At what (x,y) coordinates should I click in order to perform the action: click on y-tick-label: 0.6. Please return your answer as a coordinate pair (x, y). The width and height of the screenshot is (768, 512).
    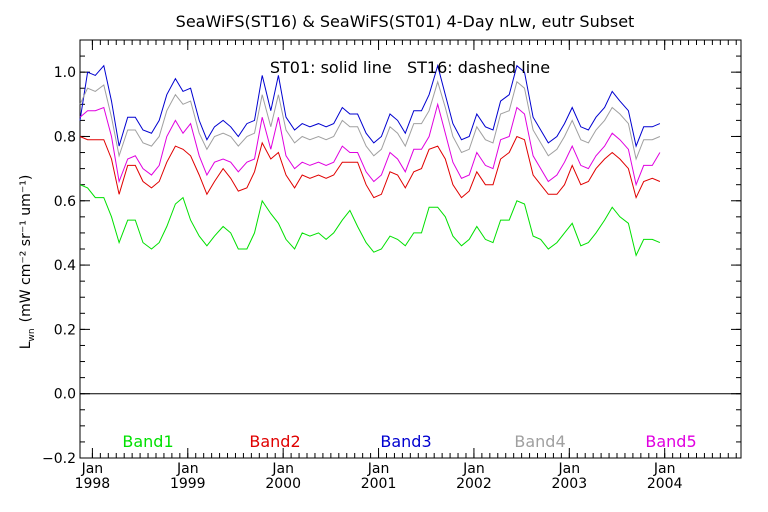
    Looking at the image, I should click on (65, 202).